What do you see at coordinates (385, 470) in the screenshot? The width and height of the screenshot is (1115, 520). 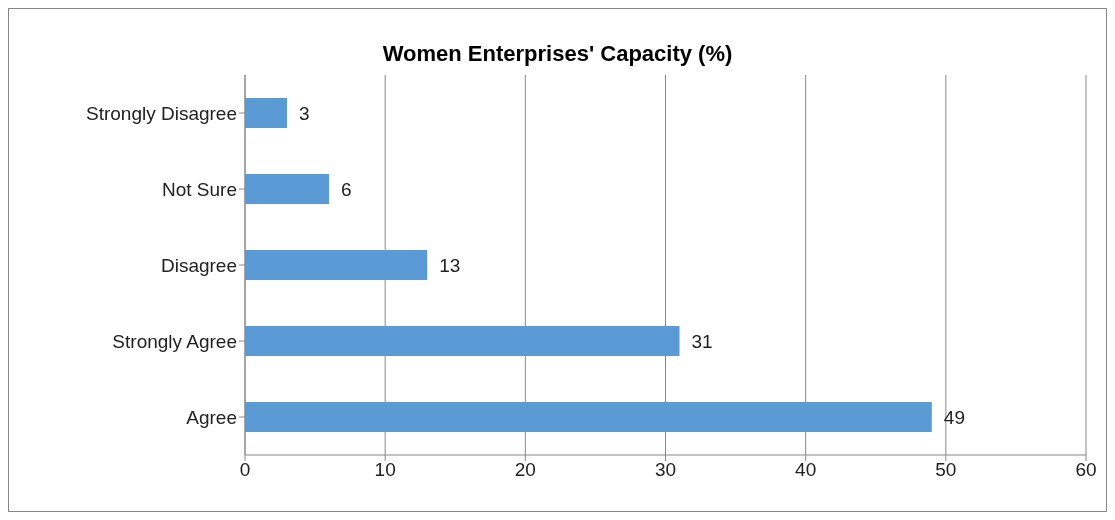 I see `x-tick-label: 10` at bounding box center [385, 470].